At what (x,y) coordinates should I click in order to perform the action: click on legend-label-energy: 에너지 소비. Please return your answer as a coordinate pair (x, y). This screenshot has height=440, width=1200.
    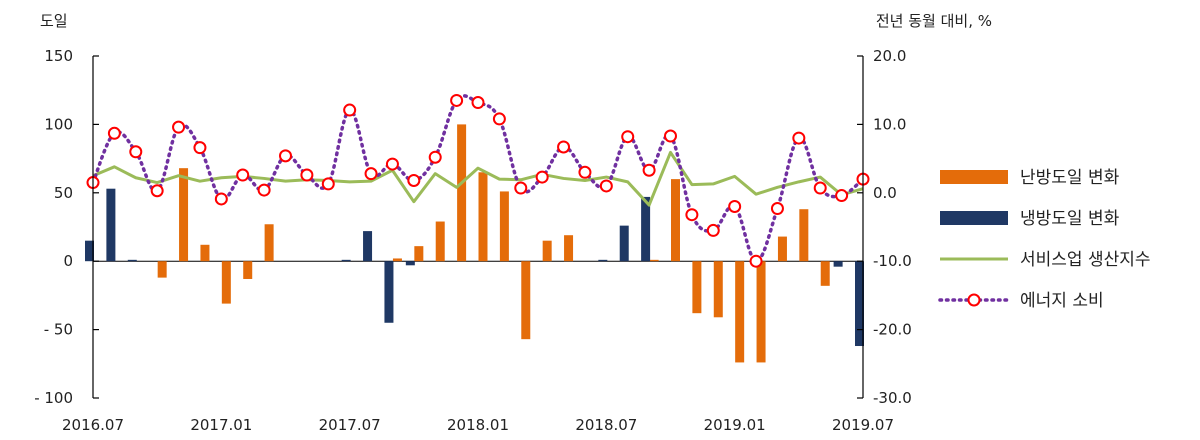
    Looking at the image, I should click on (1062, 301).